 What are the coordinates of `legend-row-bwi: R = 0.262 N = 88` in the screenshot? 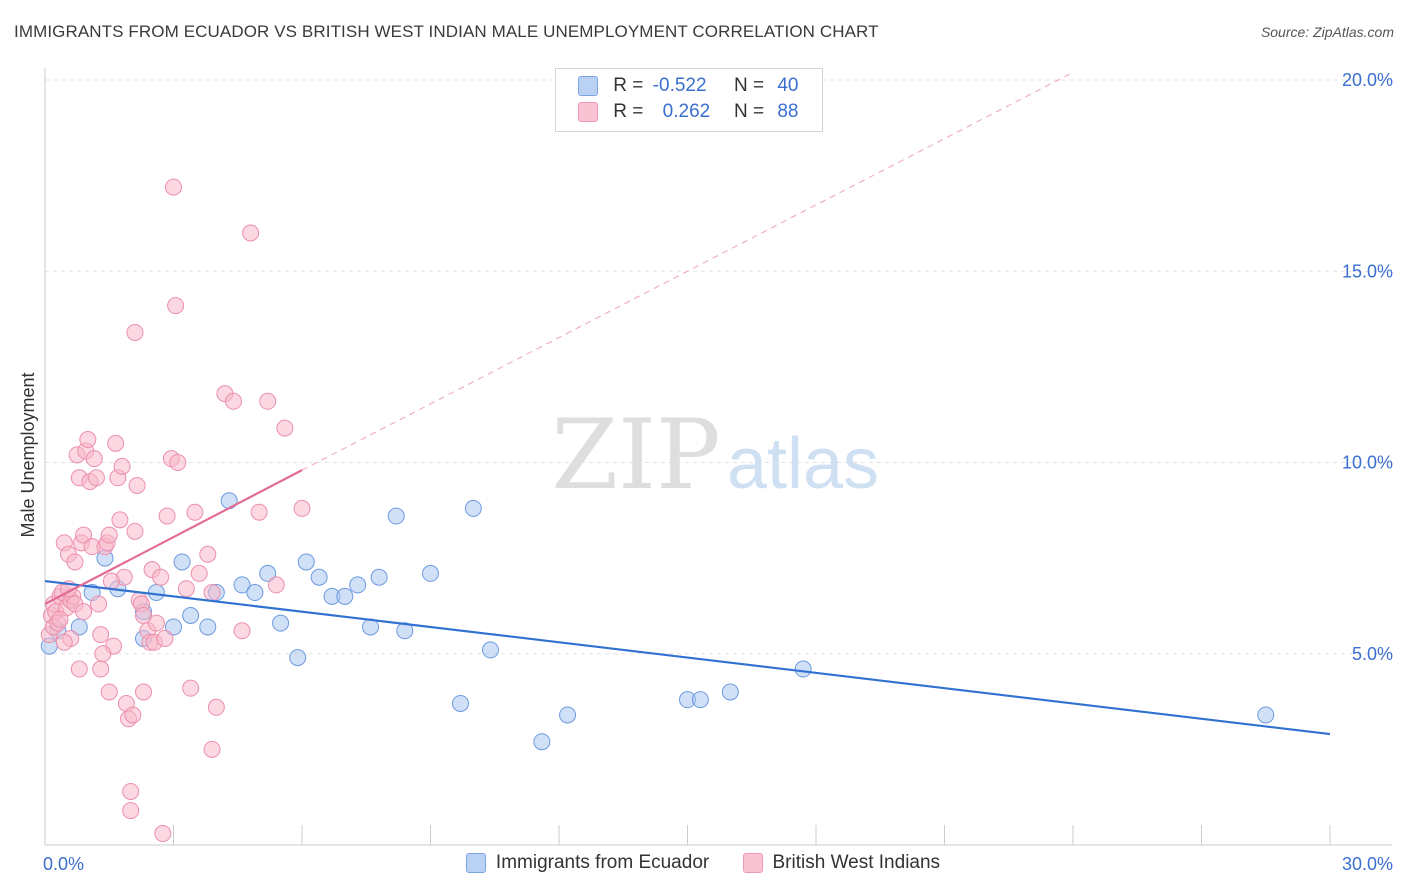 It's located at (688, 114).